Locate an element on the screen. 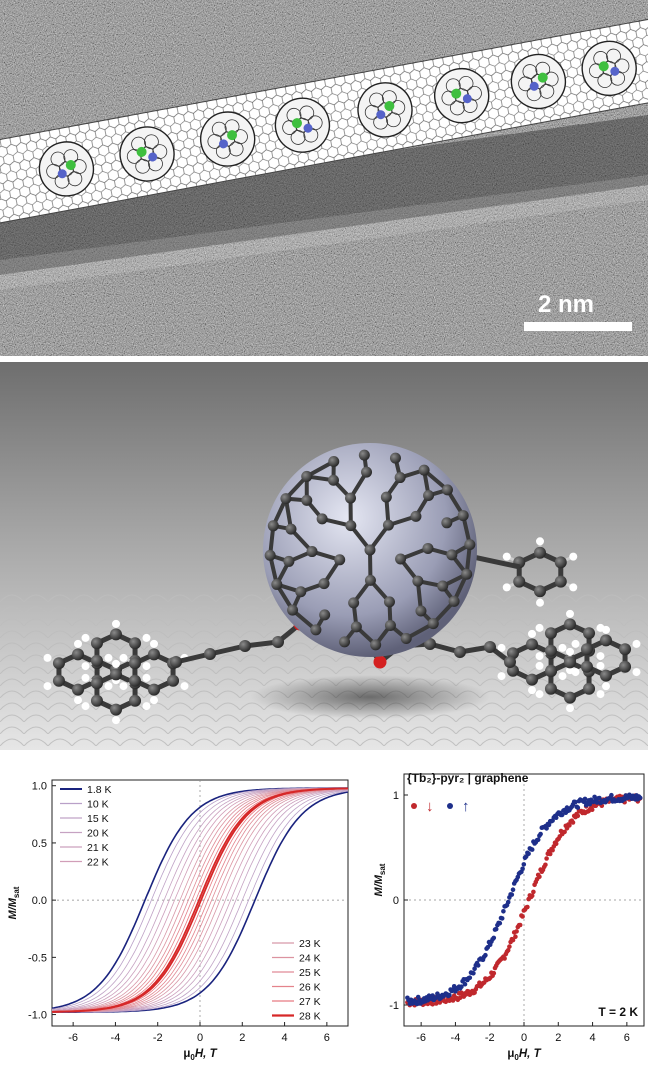 This screenshot has width=648, height=1079. legend-entry: 28 K is located at coordinates (296, 1017).